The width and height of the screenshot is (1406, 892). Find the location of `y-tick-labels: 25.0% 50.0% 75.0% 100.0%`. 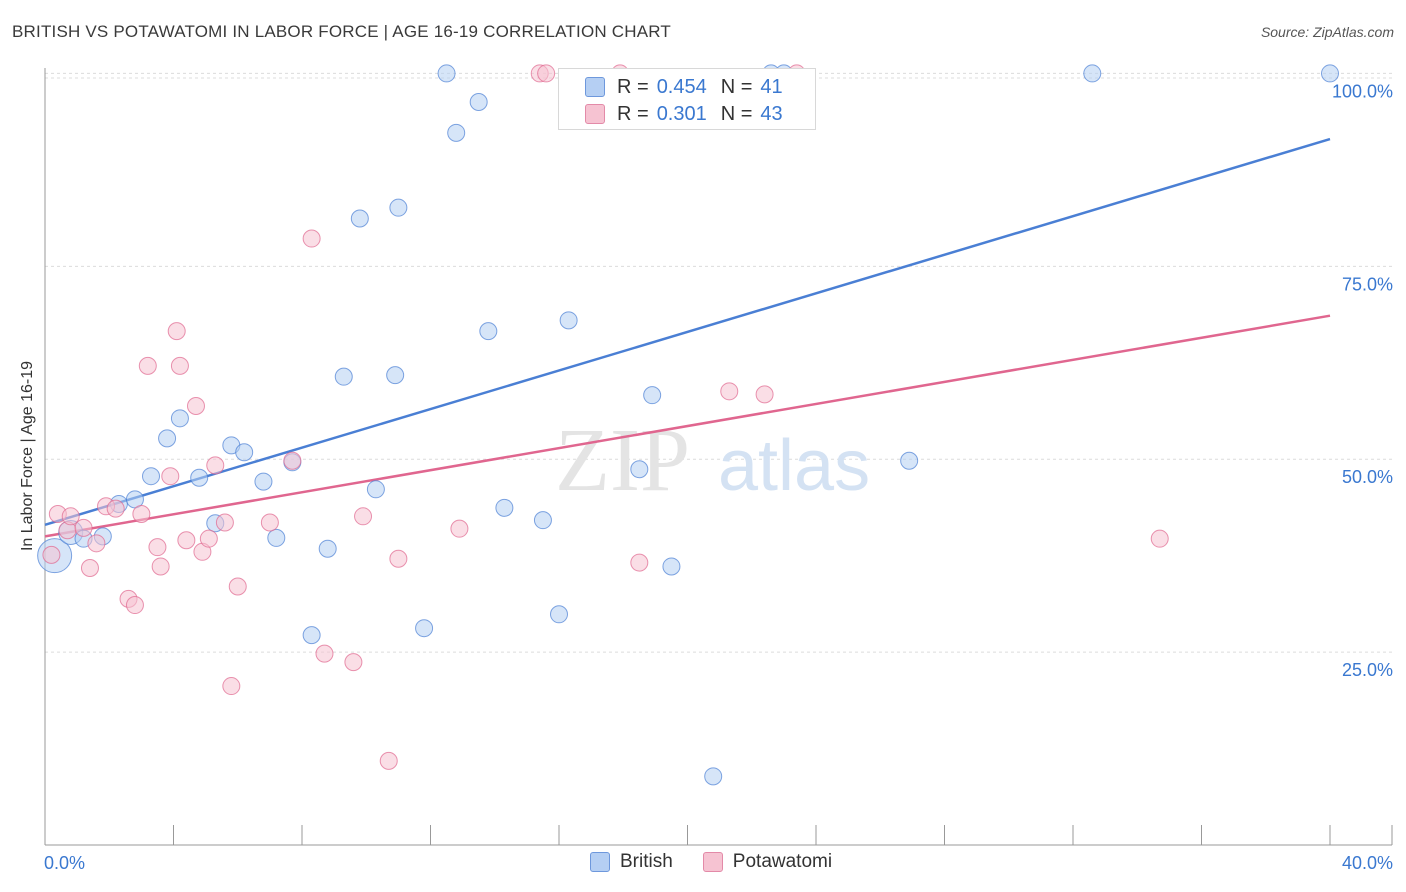

y-tick-labels: 25.0% 50.0% 75.0% 100.0% is located at coordinates (1362, 380).